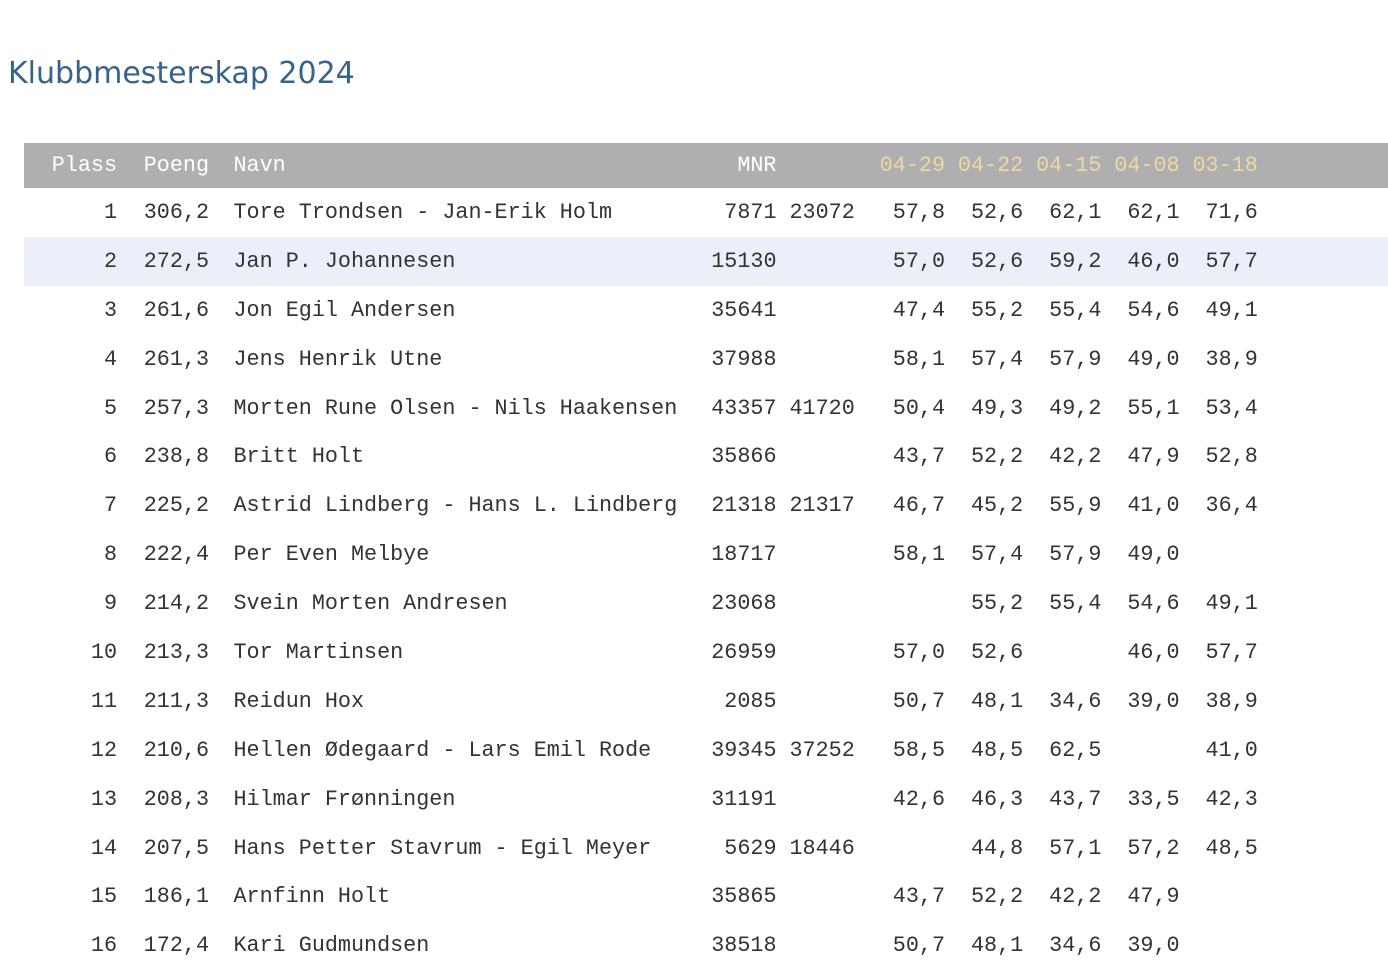 The image size is (1388, 976). What do you see at coordinates (918, 408) in the screenshot?
I see `score-cell-0: 50,4` at bounding box center [918, 408].